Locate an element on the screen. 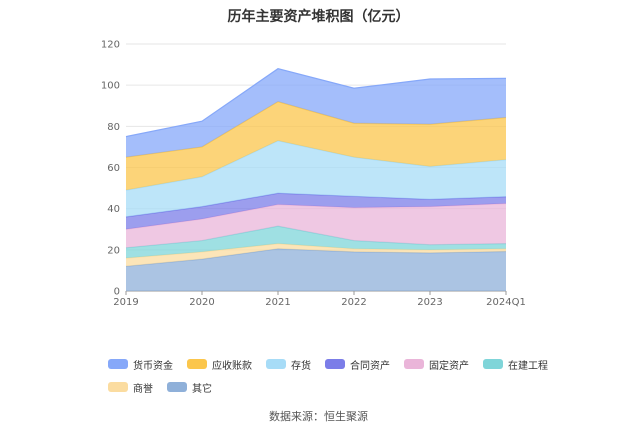  legend-item: 固定资产 is located at coordinates (436, 365).